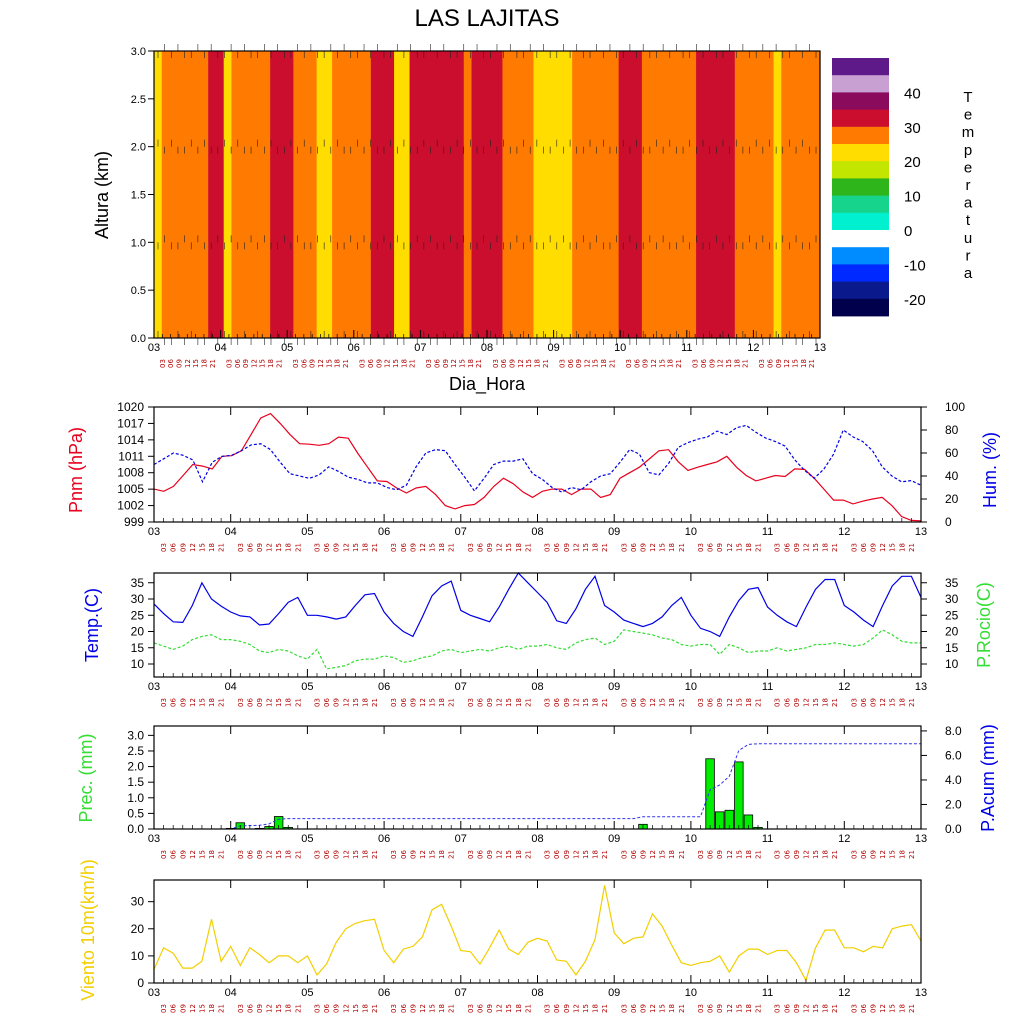 The image size is (1024, 1024). I want to click on day-tick-label: 07, so click(420, 348).